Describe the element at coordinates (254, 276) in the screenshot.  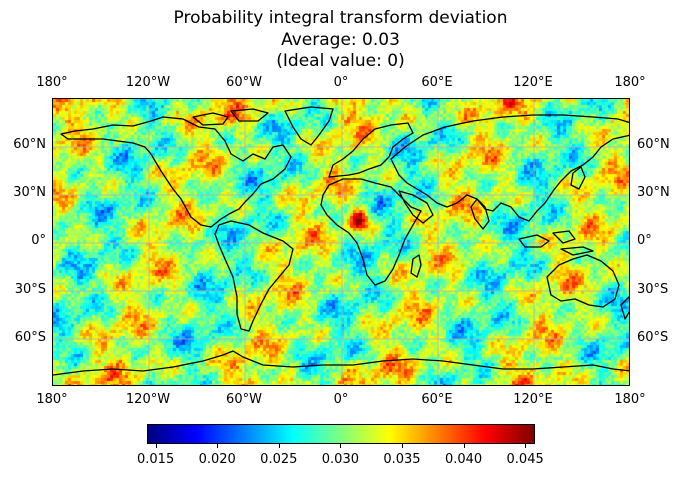
I see `coastline-south-america` at that location.